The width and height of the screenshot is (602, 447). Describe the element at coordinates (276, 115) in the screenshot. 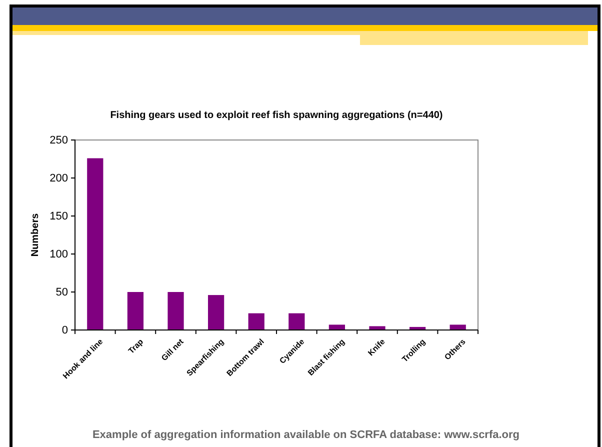

I see `chart-title: Fishing gears used to exploit reef fish spawning aggregations (n=440)` at that location.